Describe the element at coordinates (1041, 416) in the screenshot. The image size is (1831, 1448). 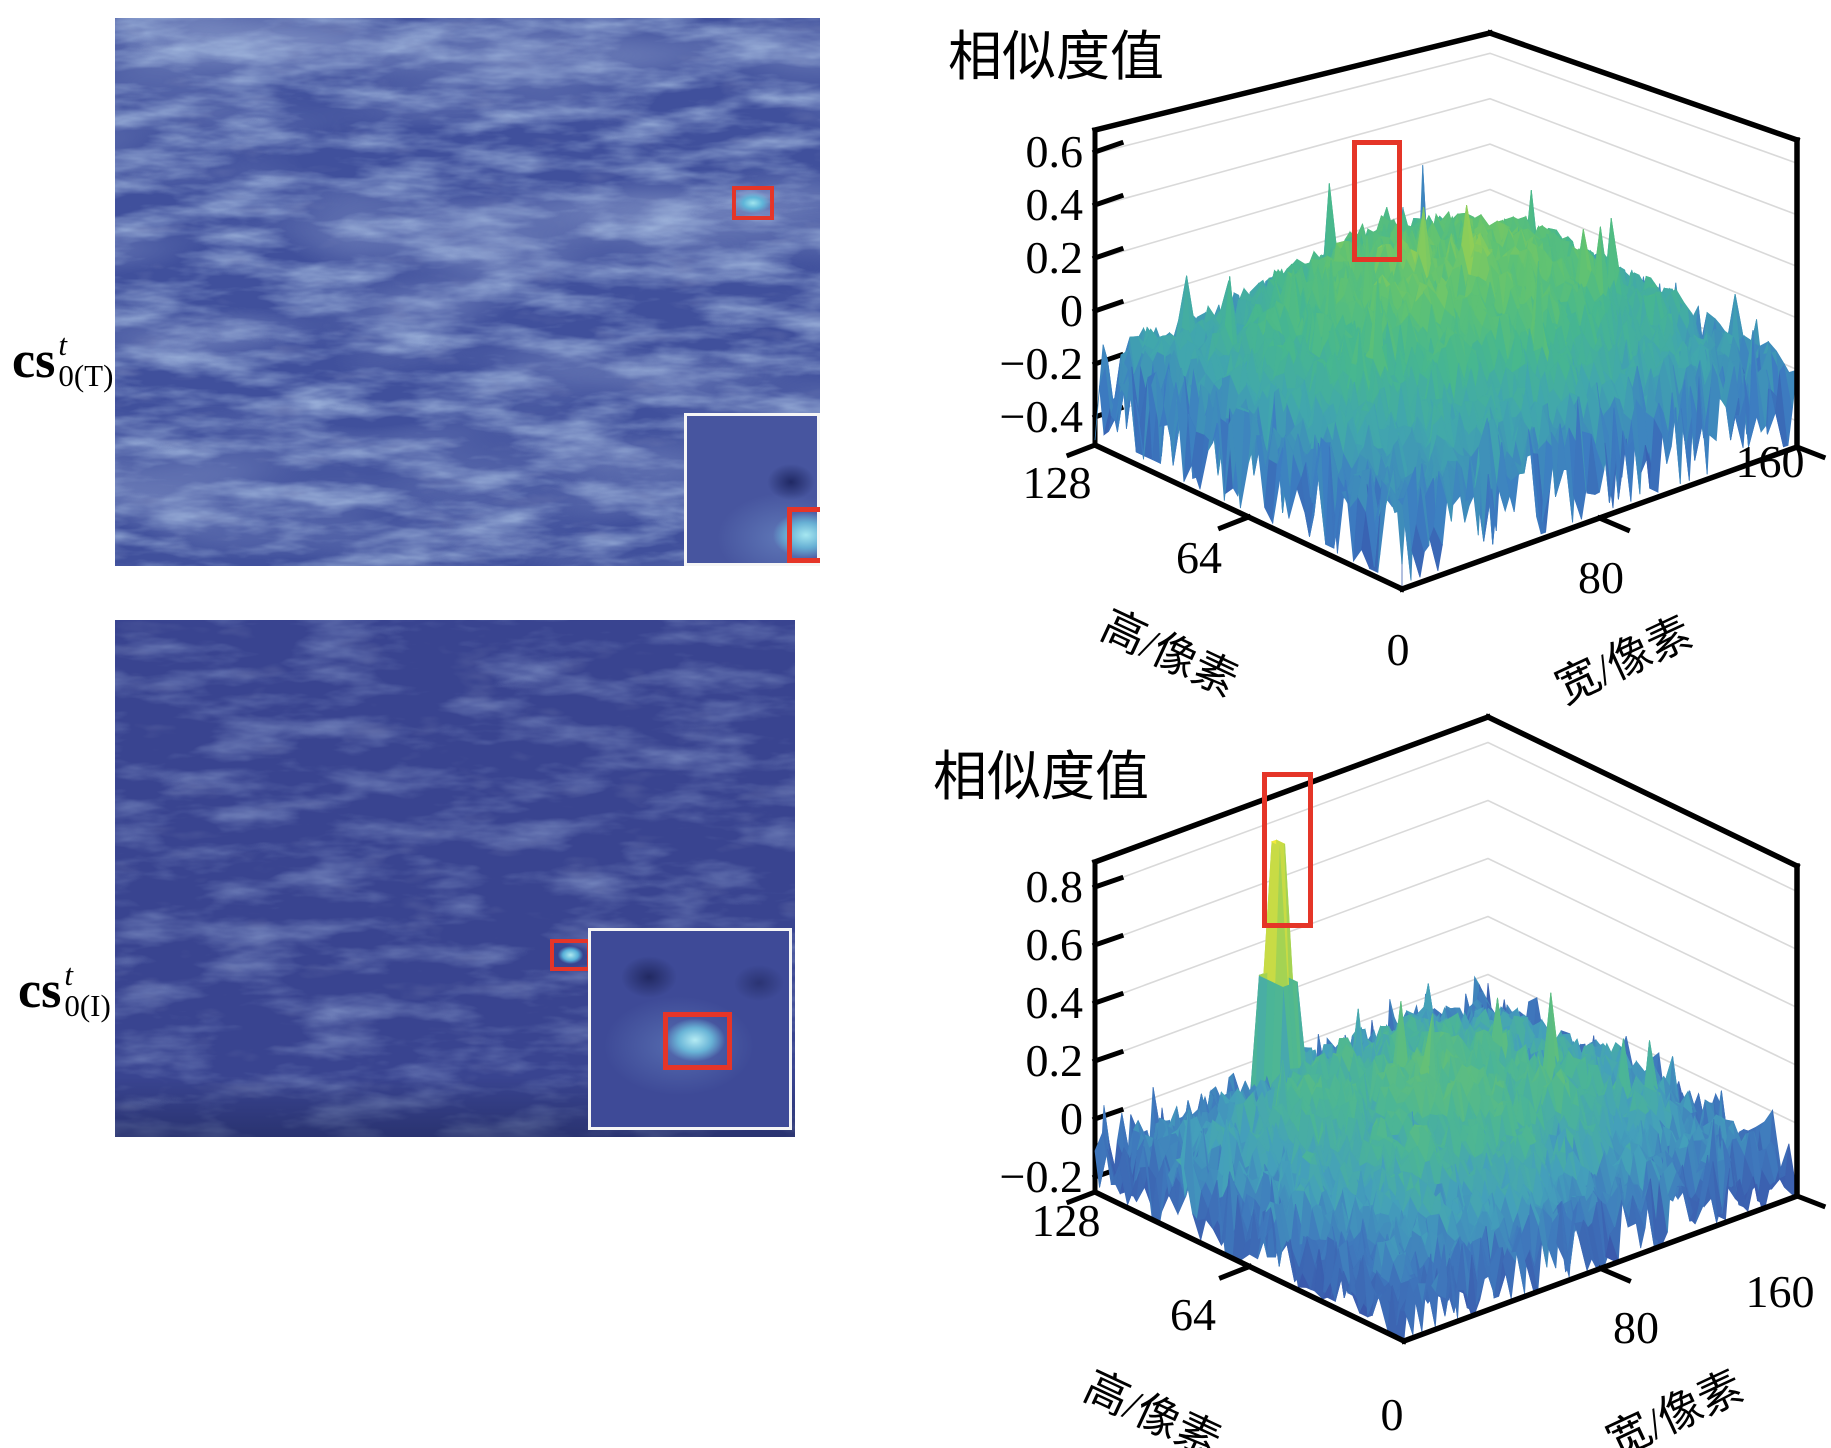
I see `z-tick-label: −0.4` at that location.